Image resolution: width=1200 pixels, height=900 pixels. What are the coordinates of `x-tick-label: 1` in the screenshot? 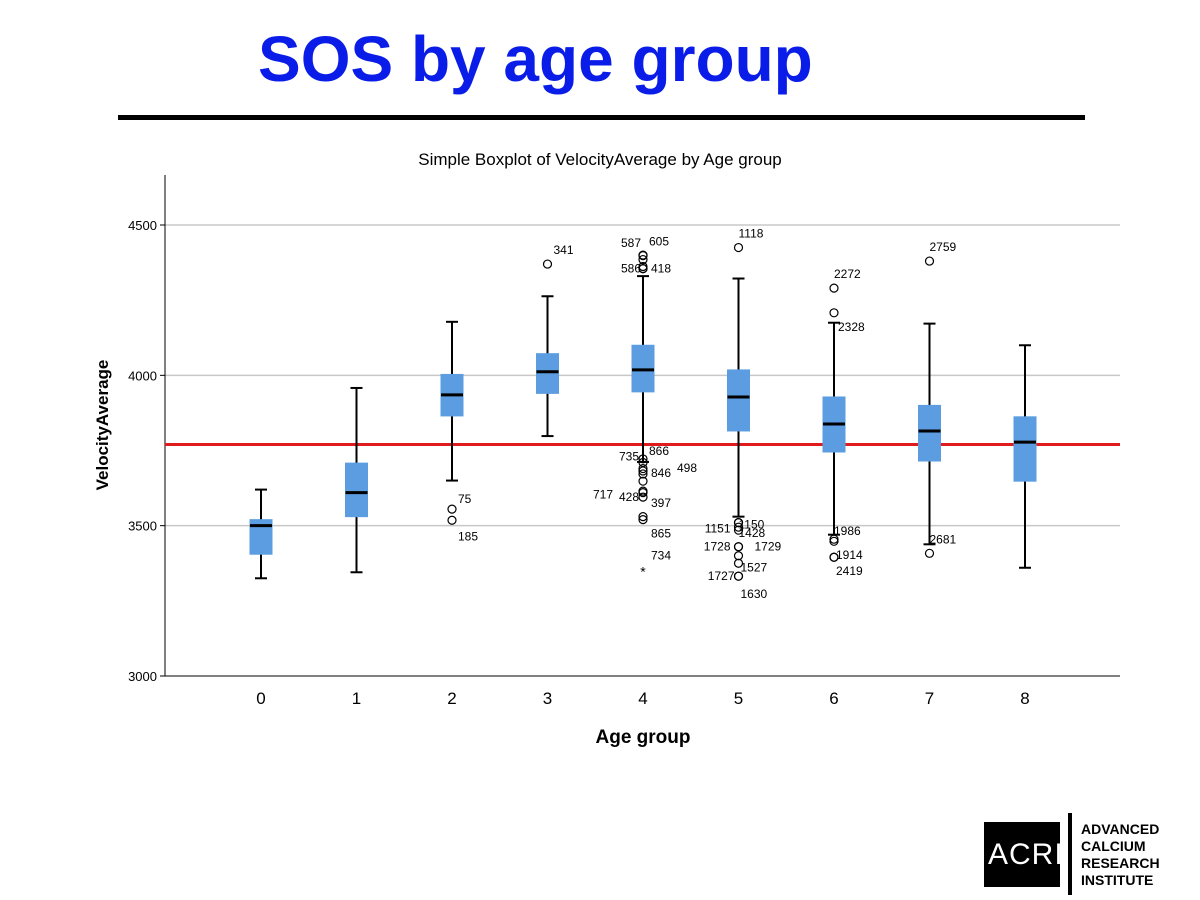 It's located at (356, 698).